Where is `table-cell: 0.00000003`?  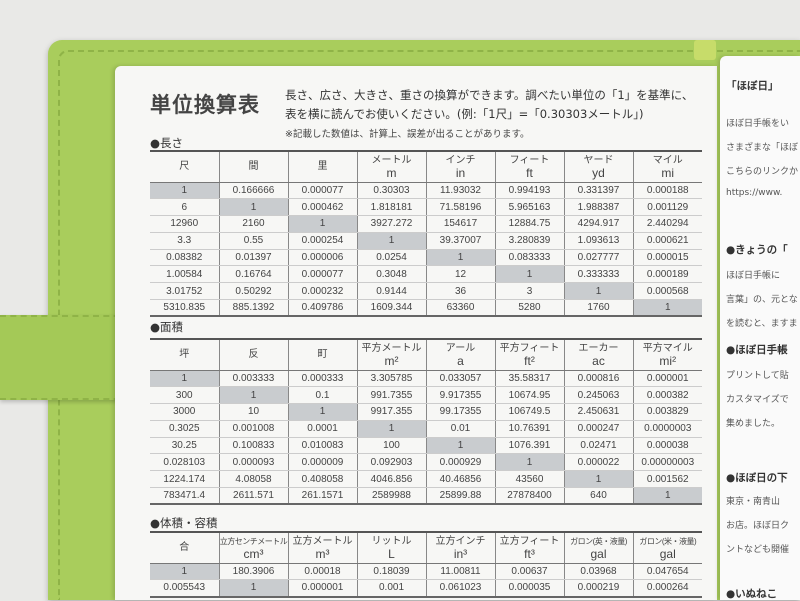 table-cell: 0.00000003 is located at coordinates (667, 462).